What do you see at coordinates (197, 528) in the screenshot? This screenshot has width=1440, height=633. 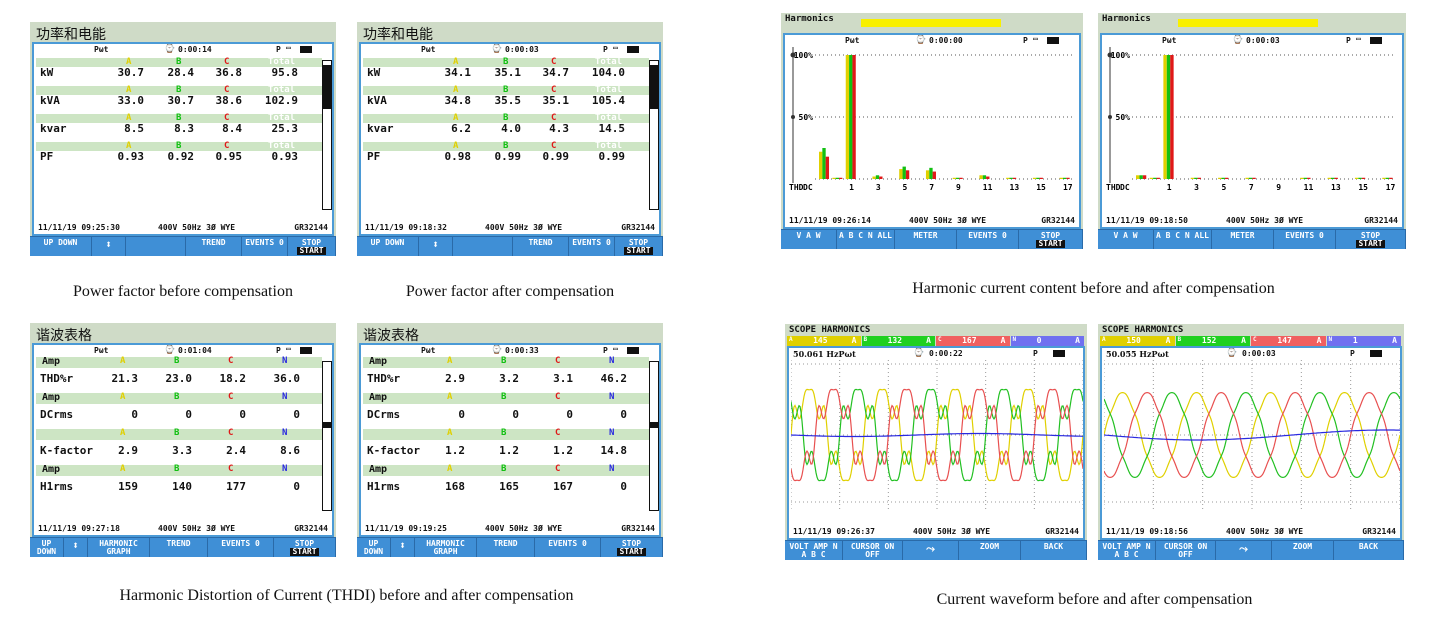 I see `status-config: 400V 50Hz 3Ø WYE` at bounding box center [197, 528].